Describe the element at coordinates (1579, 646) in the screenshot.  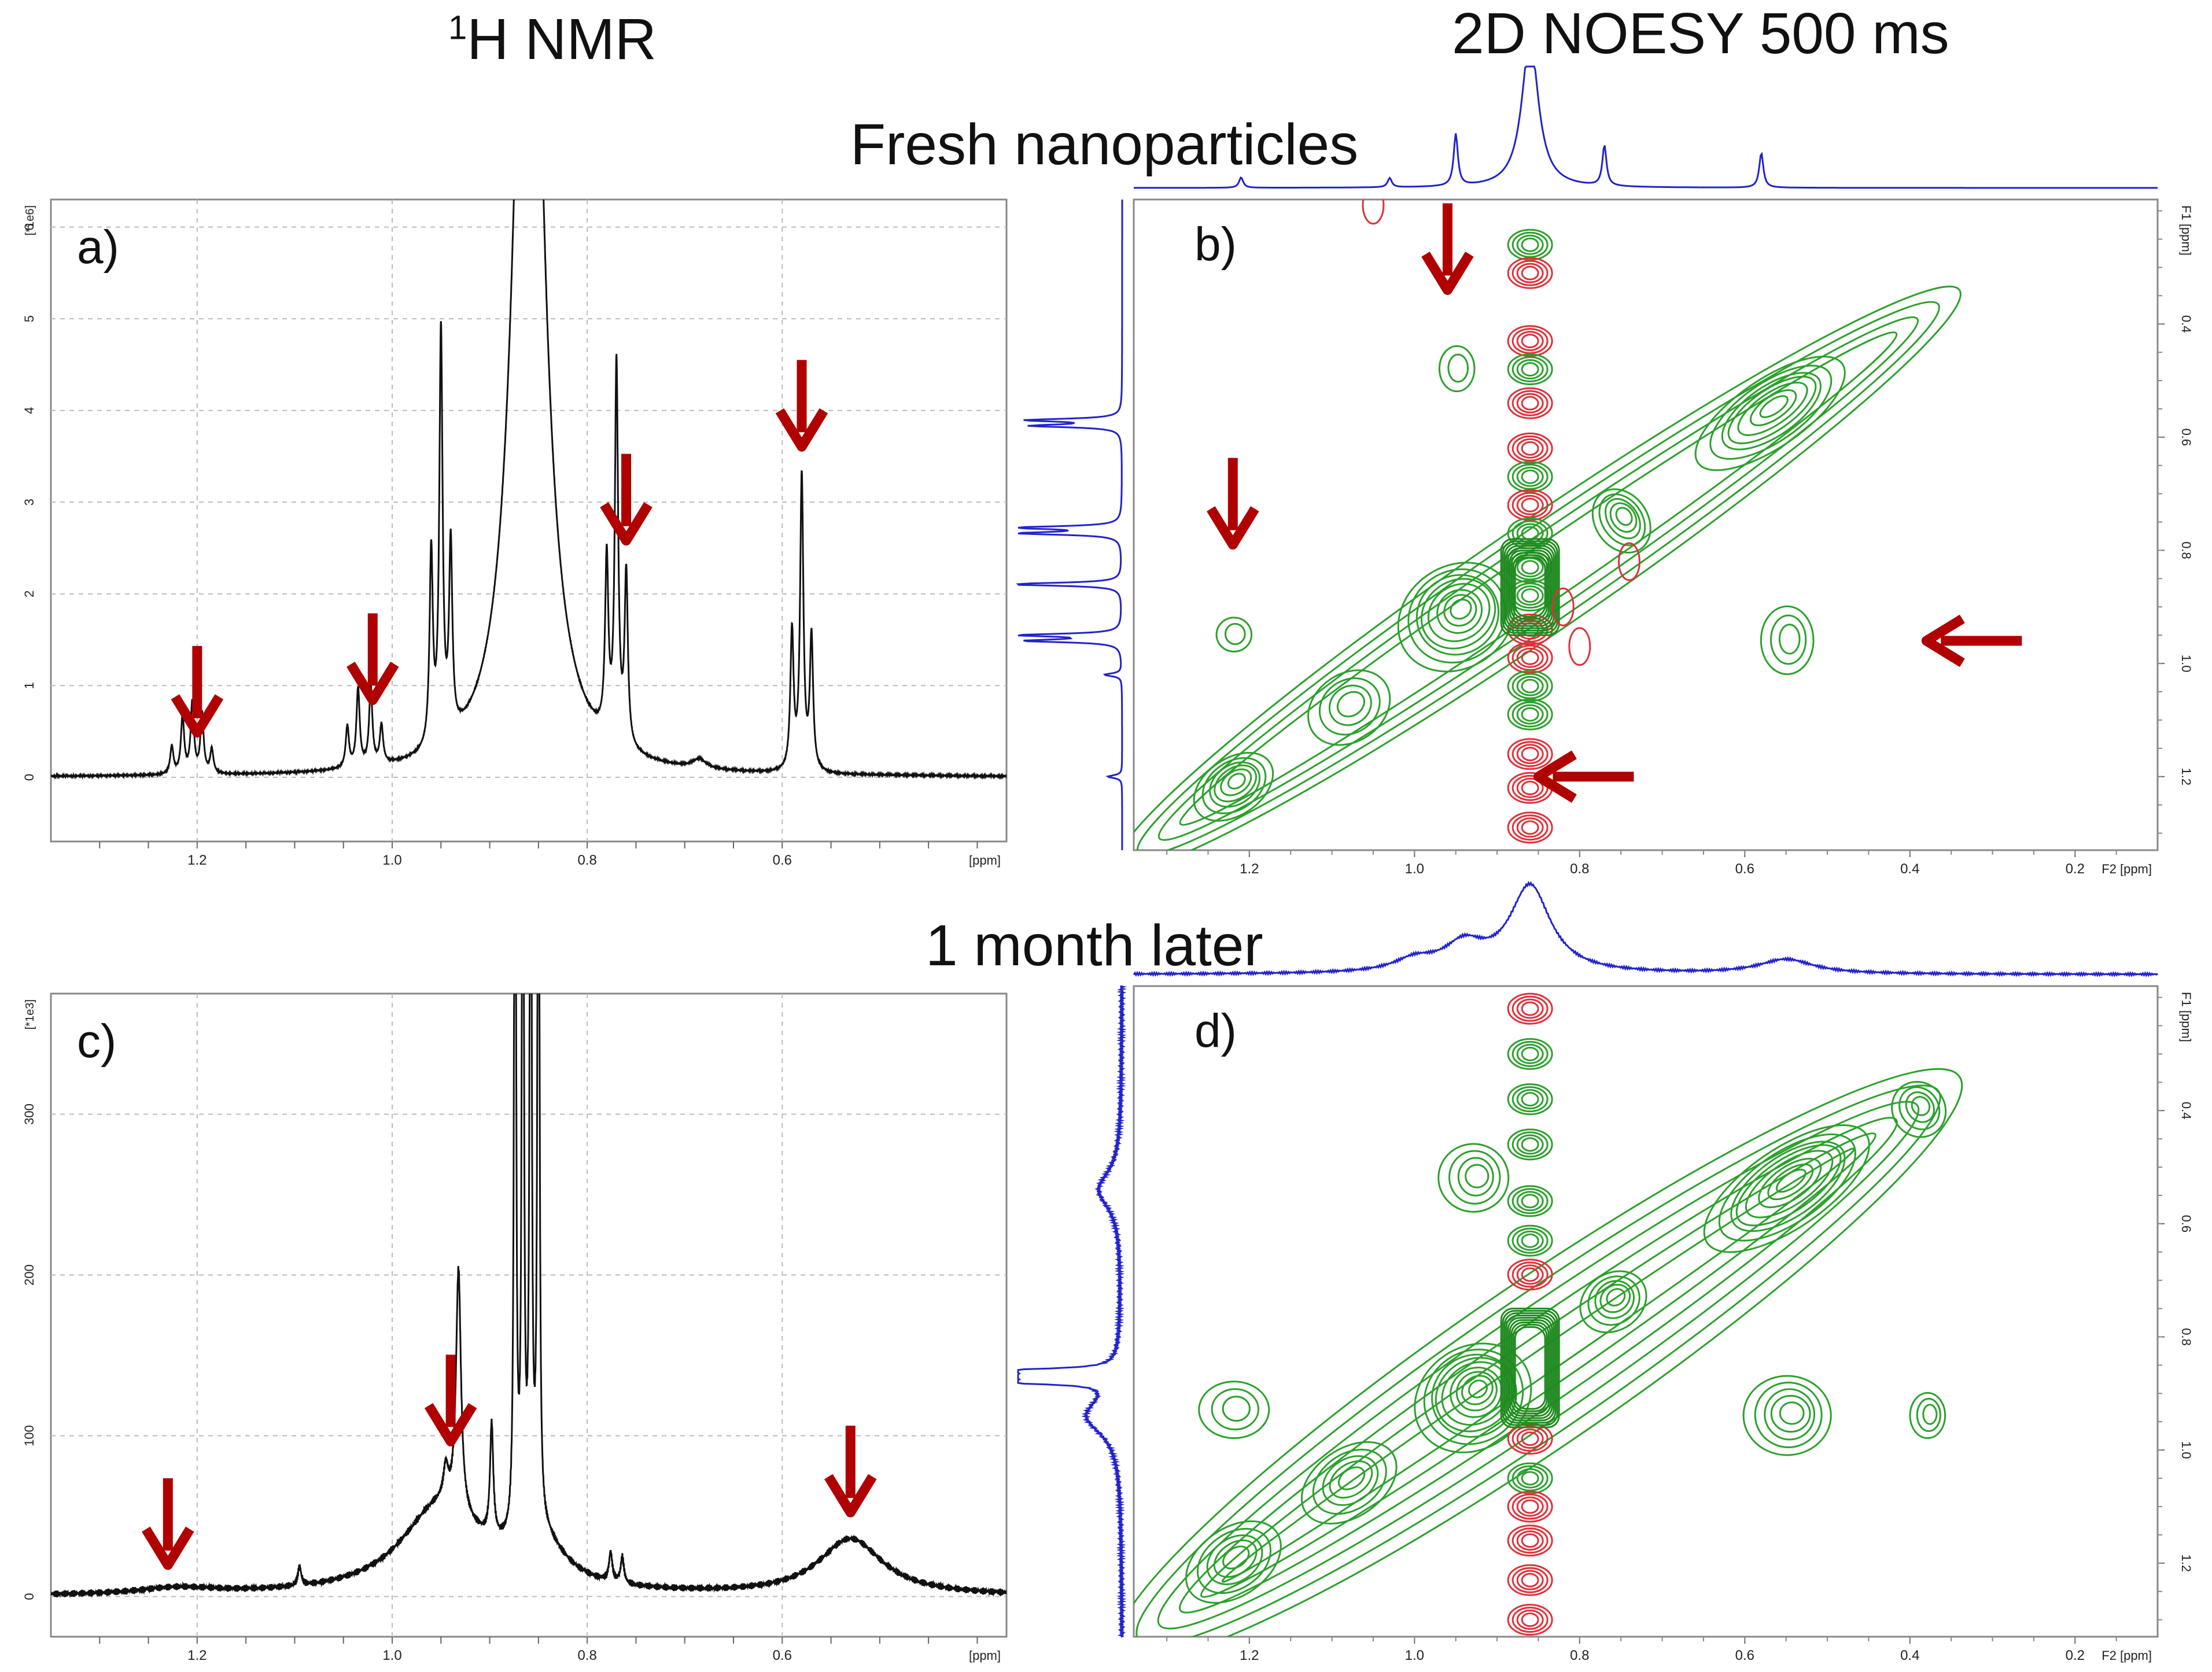
I see `negative-contour` at that location.